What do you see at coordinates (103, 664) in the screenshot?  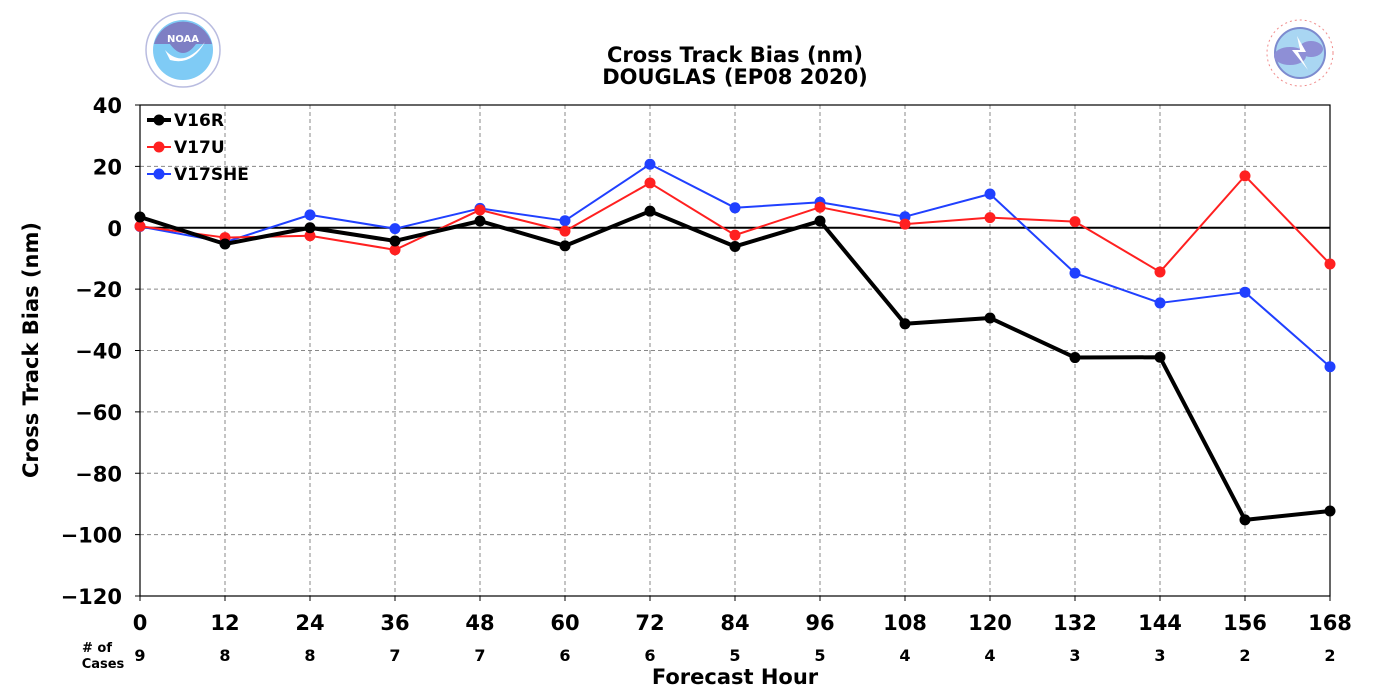 I see `cases-label-line2: Cases` at bounding box center [103, 664].